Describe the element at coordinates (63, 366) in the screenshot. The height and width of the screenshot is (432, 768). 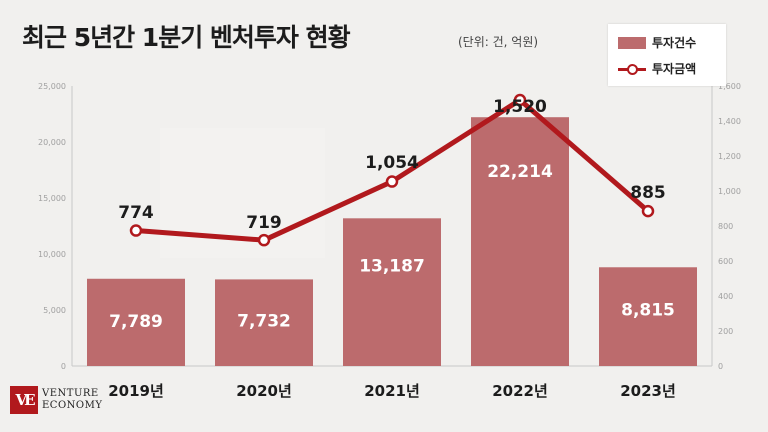
I see `y-left-tick-label: 0` at that location.